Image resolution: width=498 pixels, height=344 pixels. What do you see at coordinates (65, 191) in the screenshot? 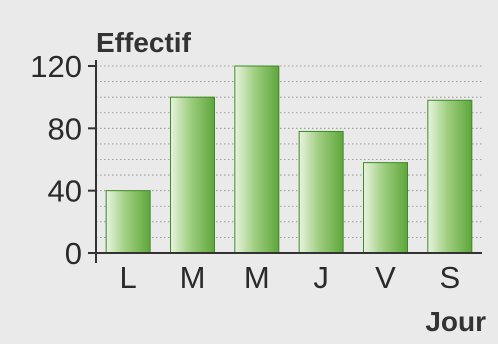
I see `y-tick-label: 40` at bounding box center [65, 191].